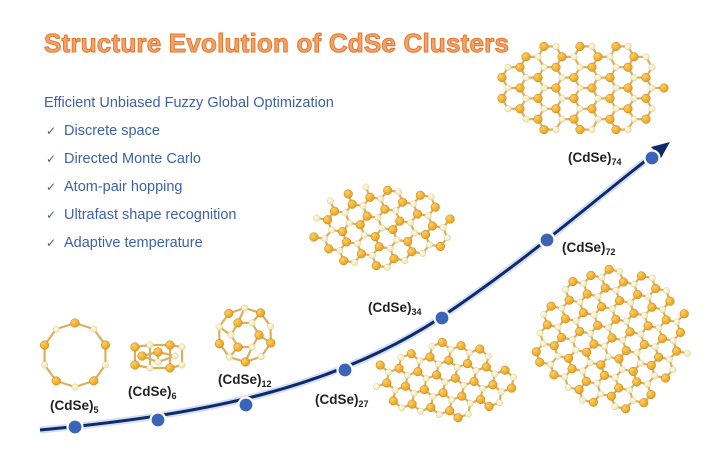 Image resolution: width=720 pixels, height=451 pixels. What do you see at coordinates (114, 187) in the screenshot?
I see `feature-item: ✓ Atom-pair hopping` at bounding box center [114, 187].